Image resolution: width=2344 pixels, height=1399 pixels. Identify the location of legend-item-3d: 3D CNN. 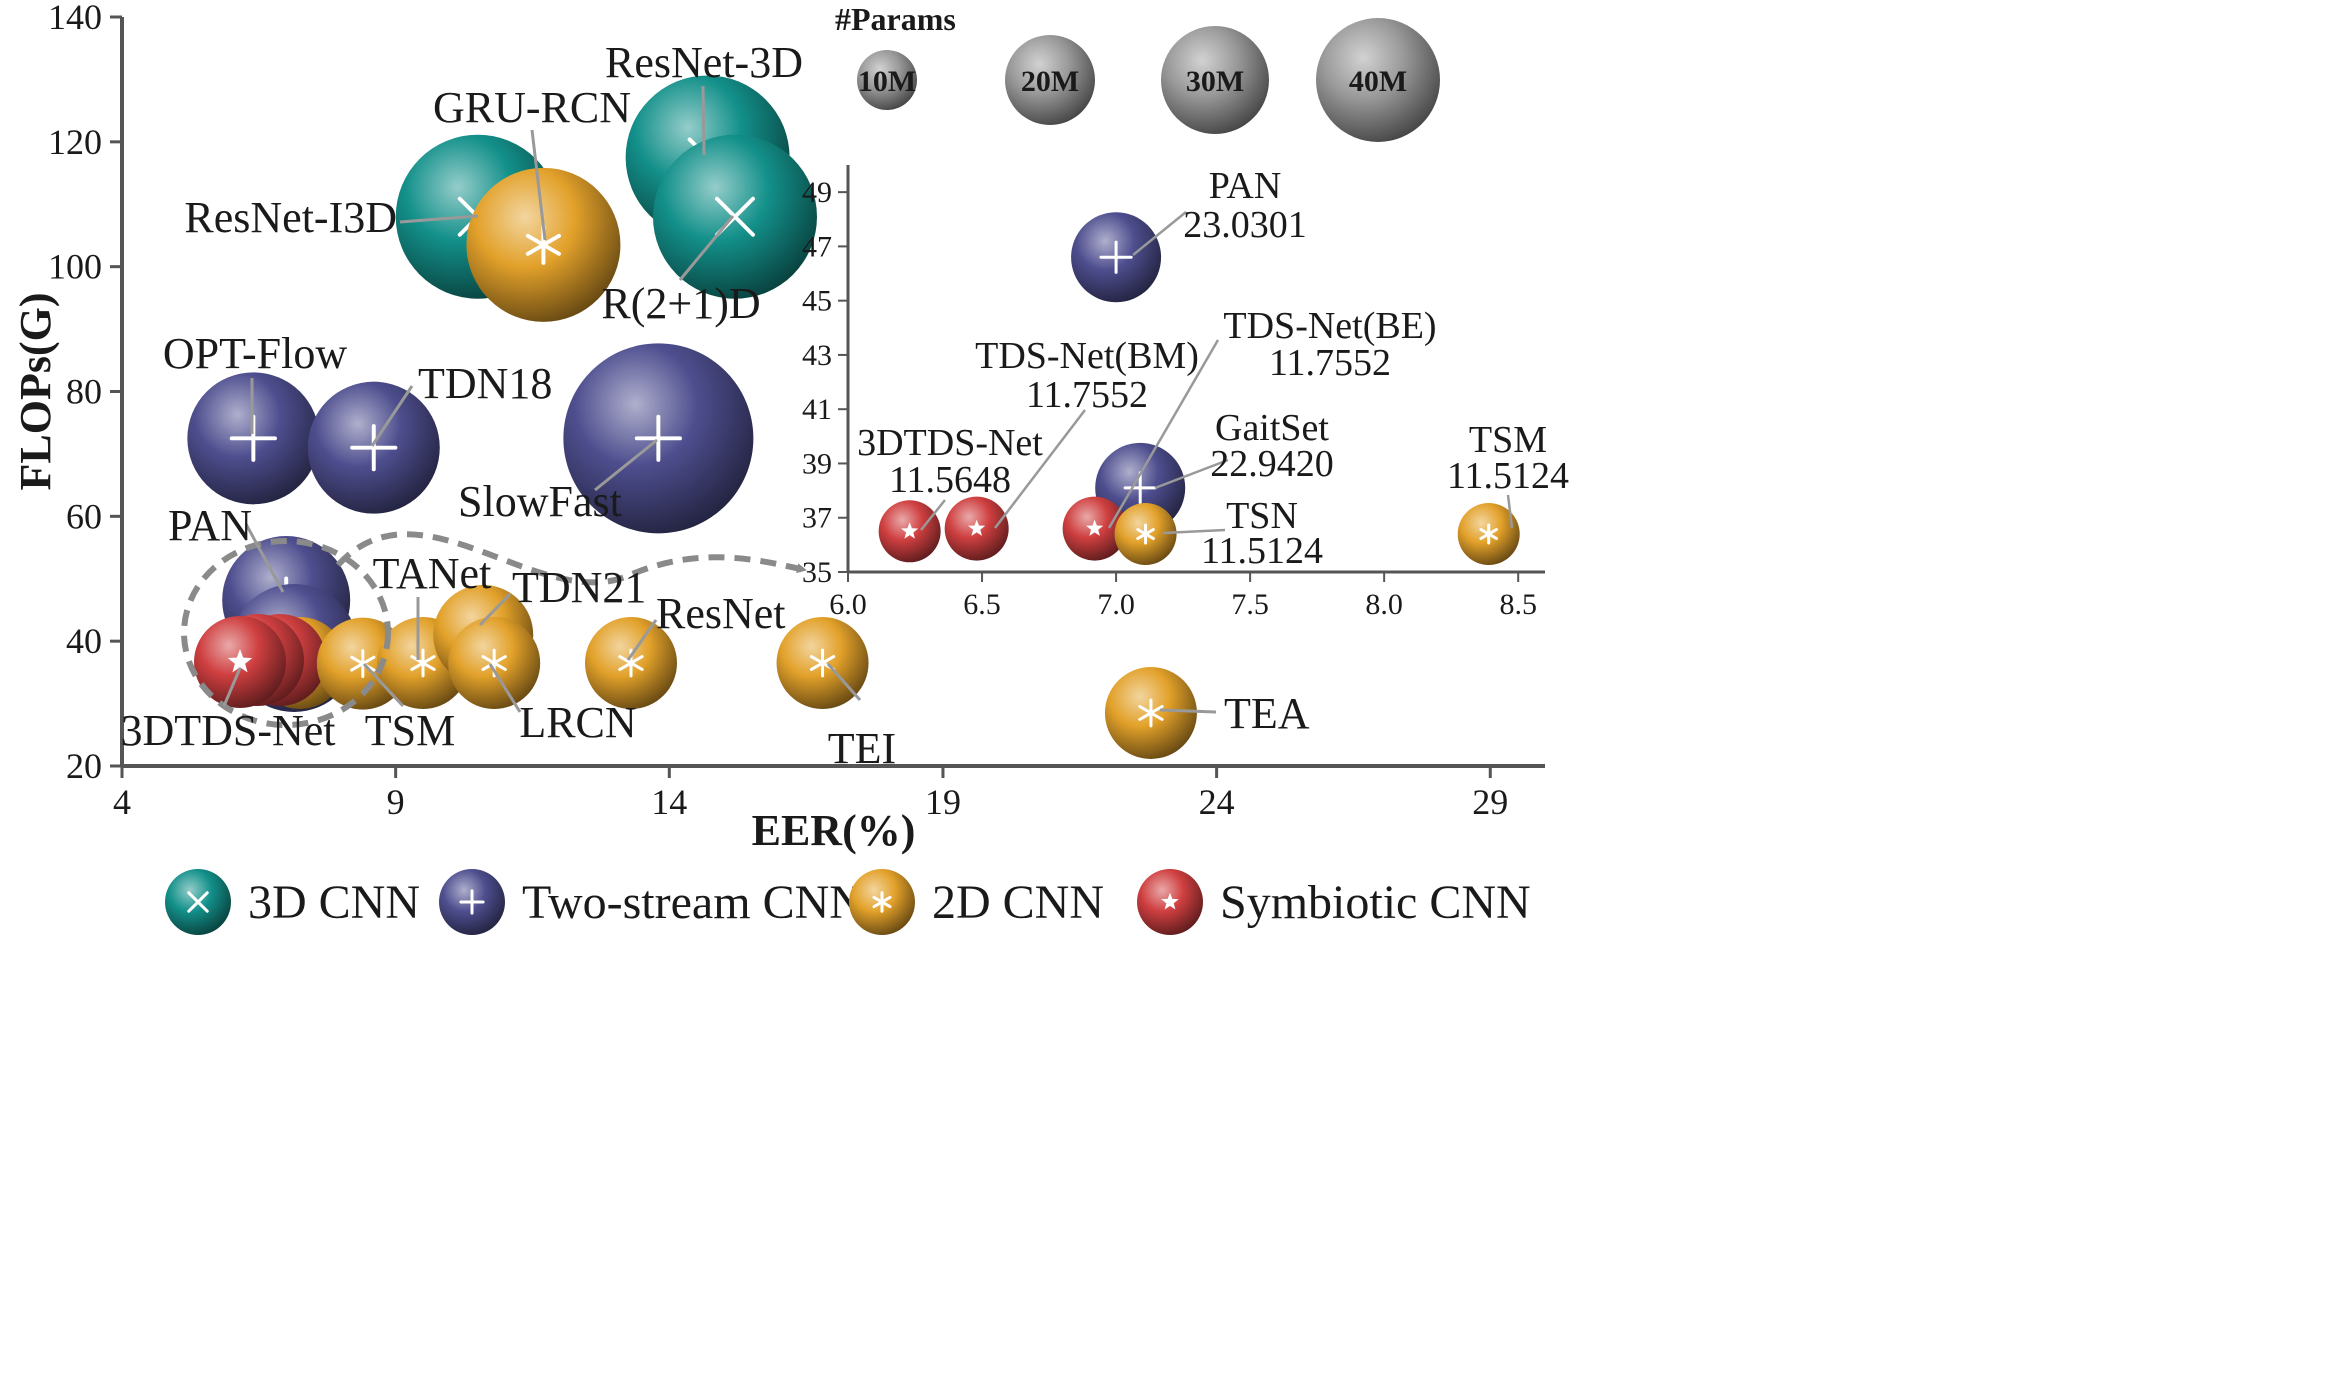
(292, 902).